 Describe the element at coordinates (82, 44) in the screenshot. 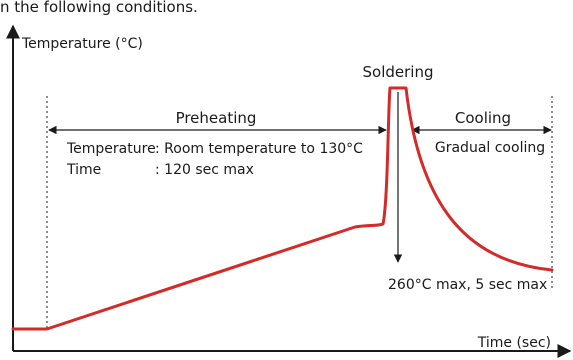

I see `y-axis-label: Temperature (°C)` at that location.